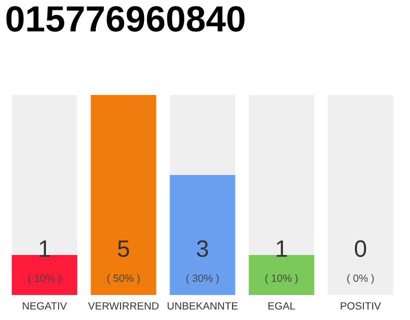 The height and width of the screenshot is (320, 410). Describe the element at coordinates (203, 306) in the screenshot. I see `x-tick-label: UNBEKANNTE` at that location.